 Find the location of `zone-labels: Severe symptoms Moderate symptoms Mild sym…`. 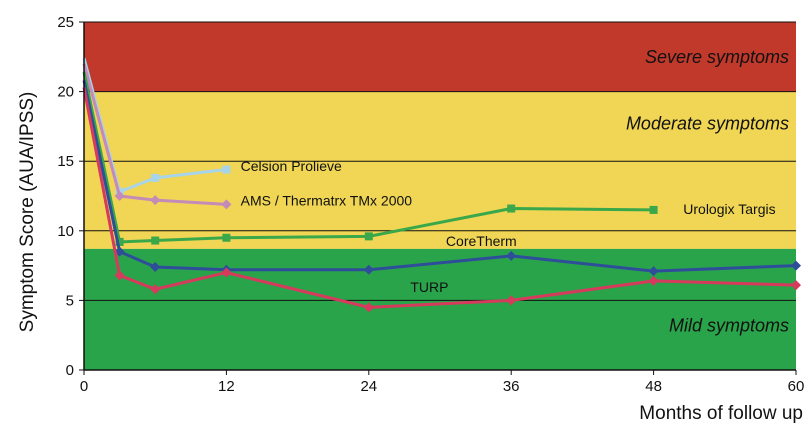

zone-labels: Severe symptoms Moderate symptoms Mild sym… is located at coordinates (707, 191).